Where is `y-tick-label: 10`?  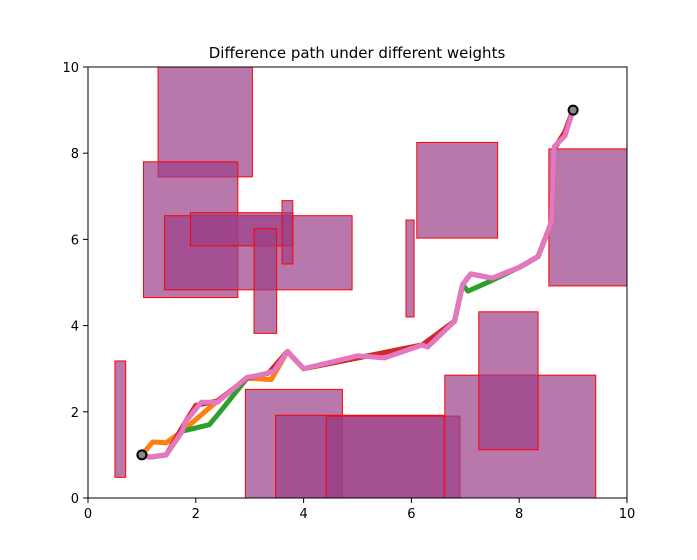
y-tick-label: 10 is located at coordinates (70, 68).